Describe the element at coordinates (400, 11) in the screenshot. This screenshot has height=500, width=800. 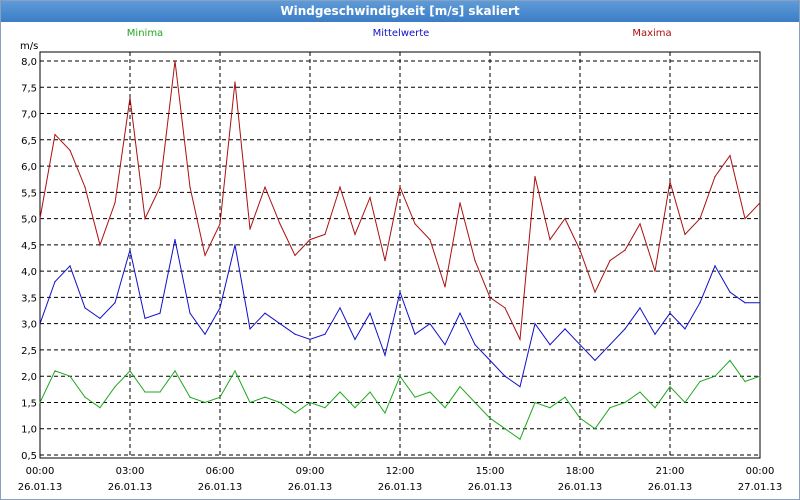
I see `window-title: Windgeschwindigkeit [m/s] skaliert` at that location.